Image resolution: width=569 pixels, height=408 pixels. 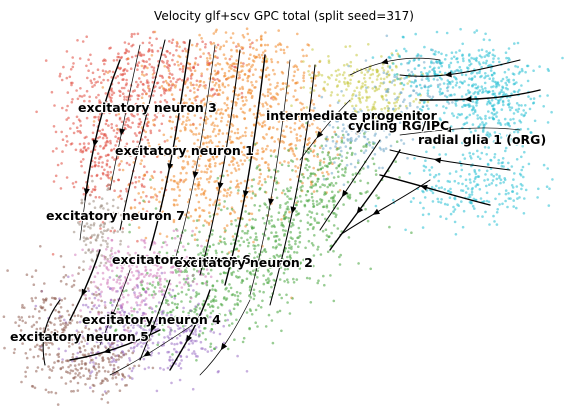 What do you see at coordinates (79, 336) in the screenshot?
I see `label-excitatory-neuron-5: excitatory neuron 5` at bounding box center [79, 336].